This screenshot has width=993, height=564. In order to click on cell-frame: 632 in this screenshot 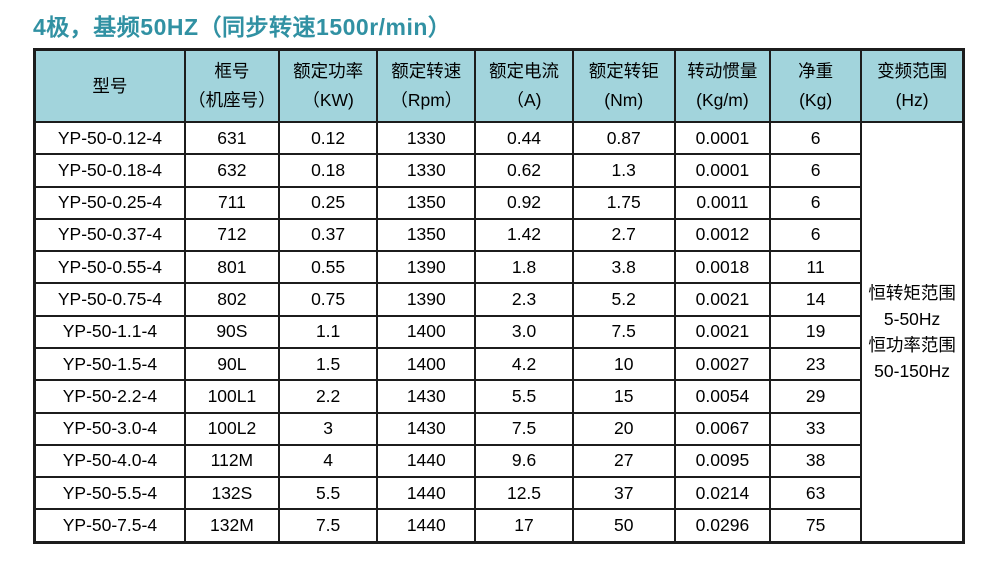, I will do `click(232, 170)`.